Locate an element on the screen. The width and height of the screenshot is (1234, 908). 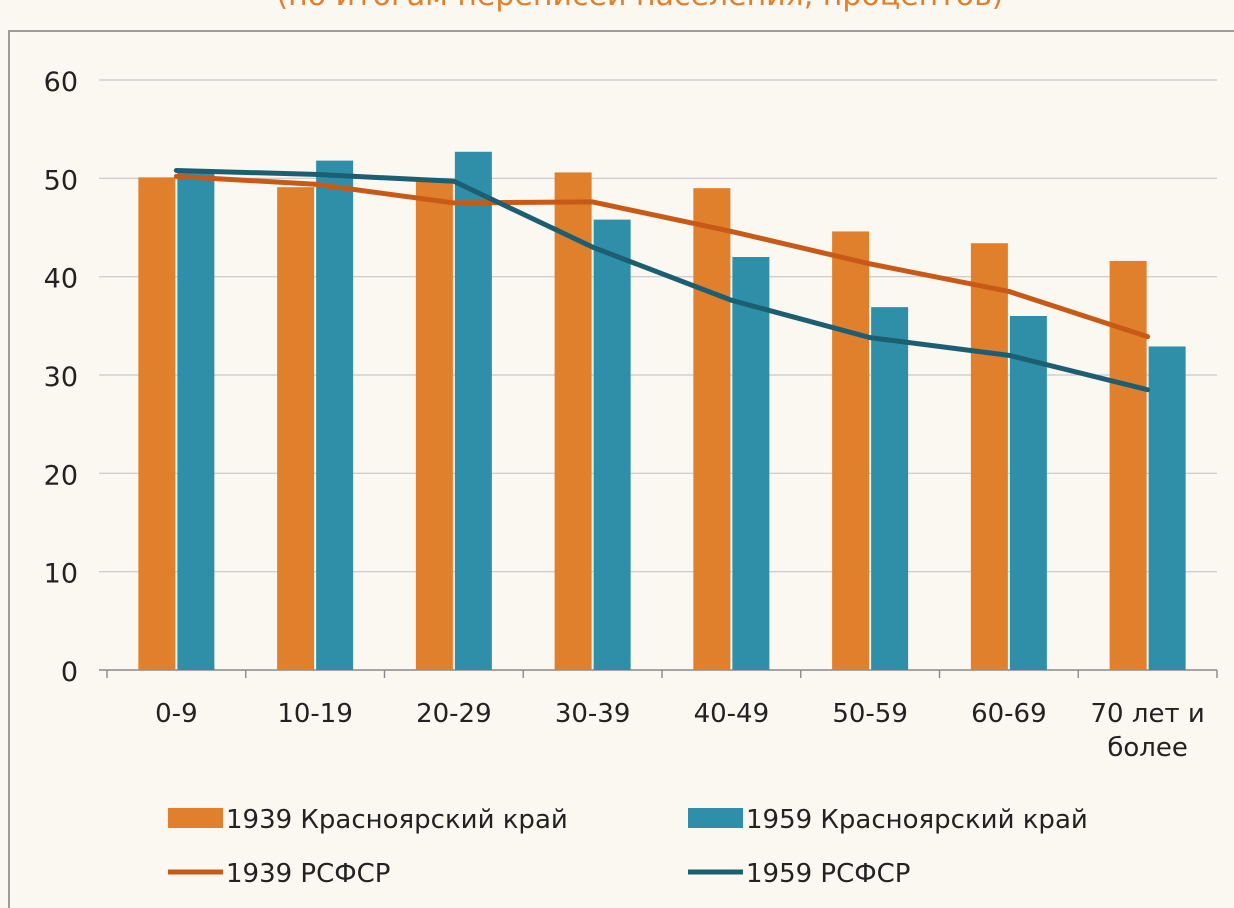
x-tick-label: 10-19 is located at coordinates (315, 714).